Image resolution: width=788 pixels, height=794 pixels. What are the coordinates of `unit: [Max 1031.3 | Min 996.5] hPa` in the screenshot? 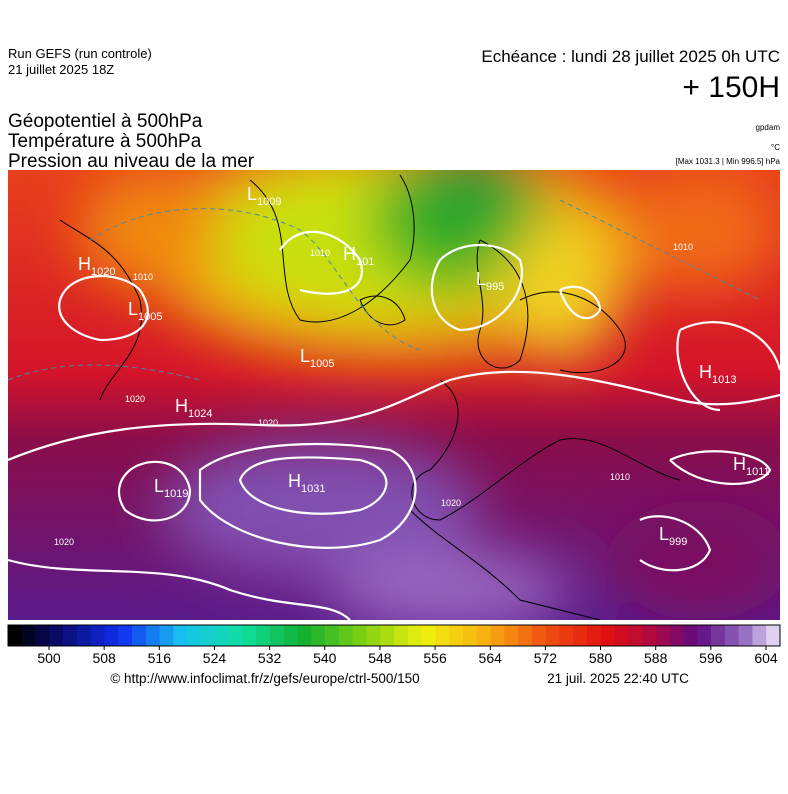 It's located at (728, 161).